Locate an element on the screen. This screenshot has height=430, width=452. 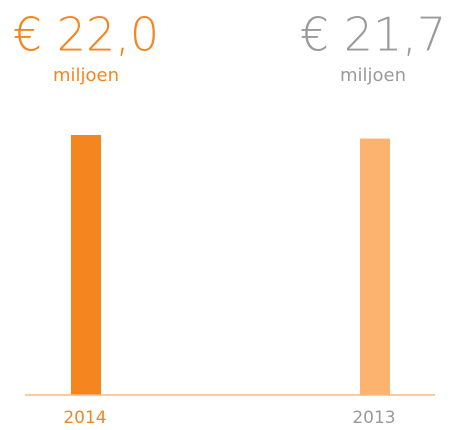
value-label: € 22,0 is located at coordinates (86, 35).